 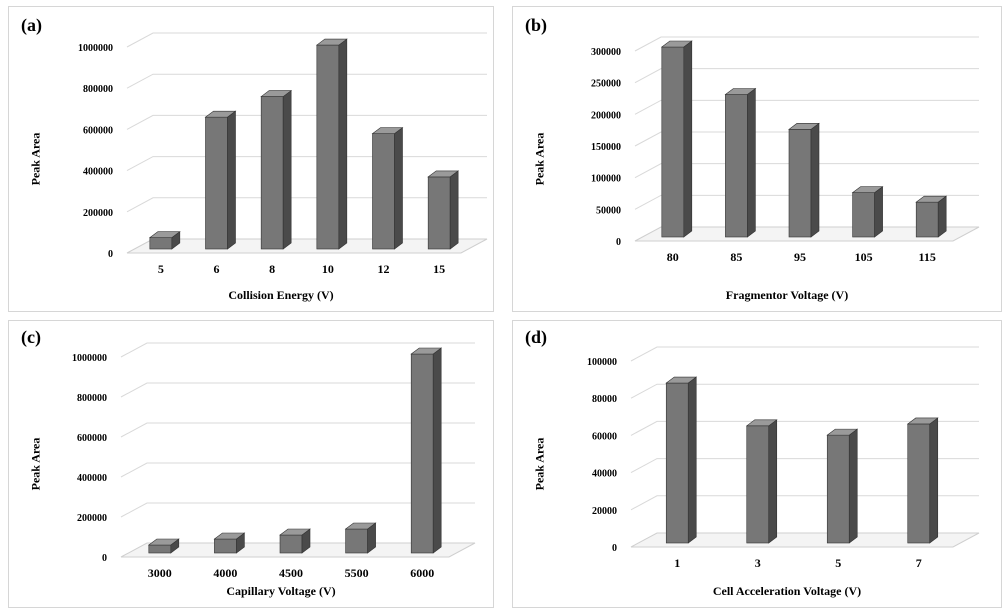 I want to click on panel-label: (a), so click(x=31, y=25).